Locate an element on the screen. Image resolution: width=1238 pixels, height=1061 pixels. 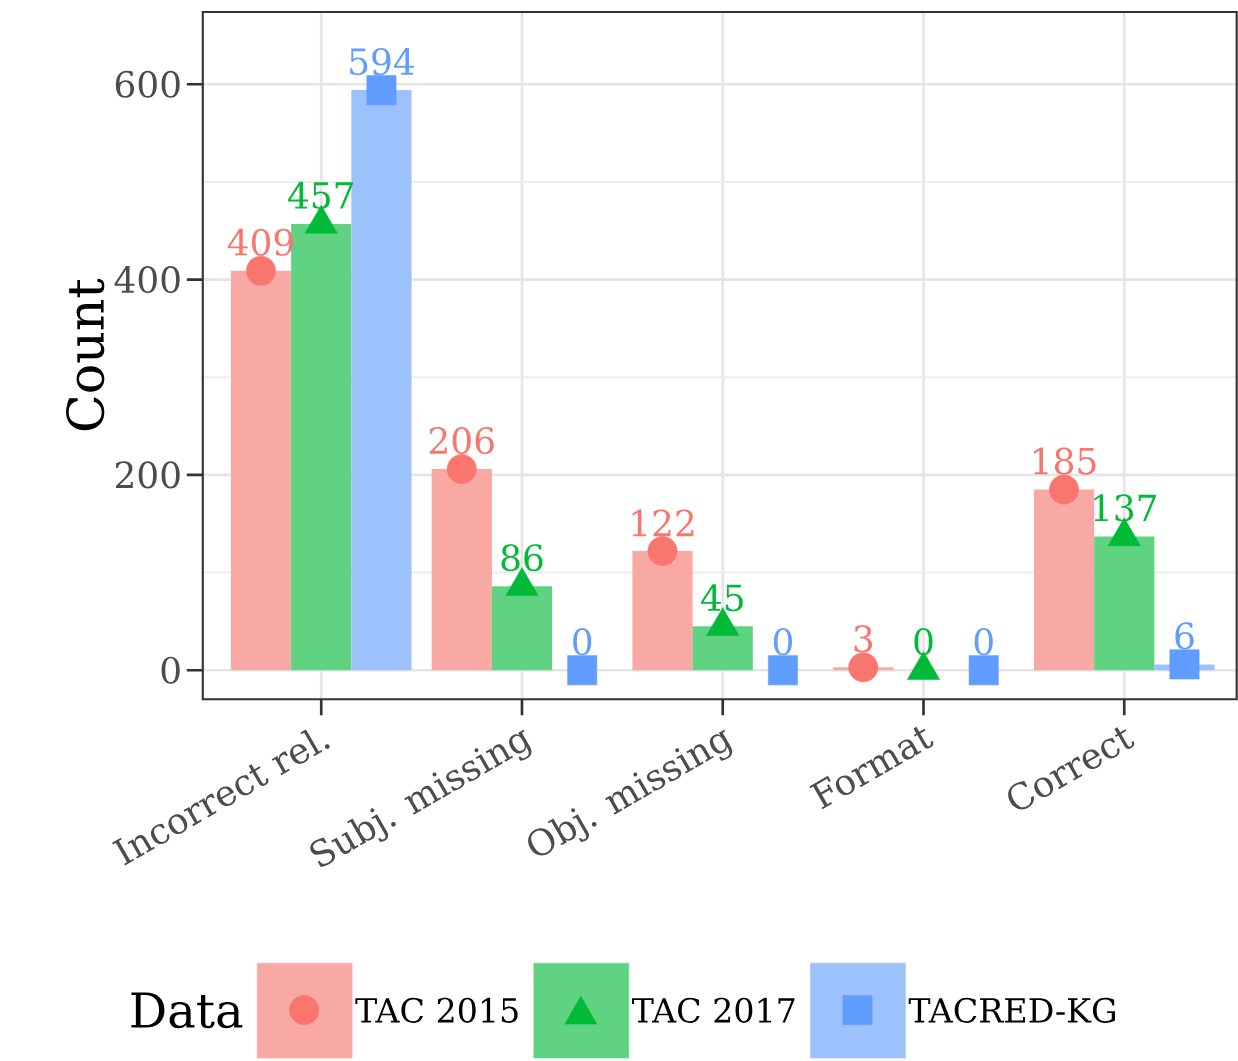
y-tick-label: 0 is located at coordinates (170, 670).